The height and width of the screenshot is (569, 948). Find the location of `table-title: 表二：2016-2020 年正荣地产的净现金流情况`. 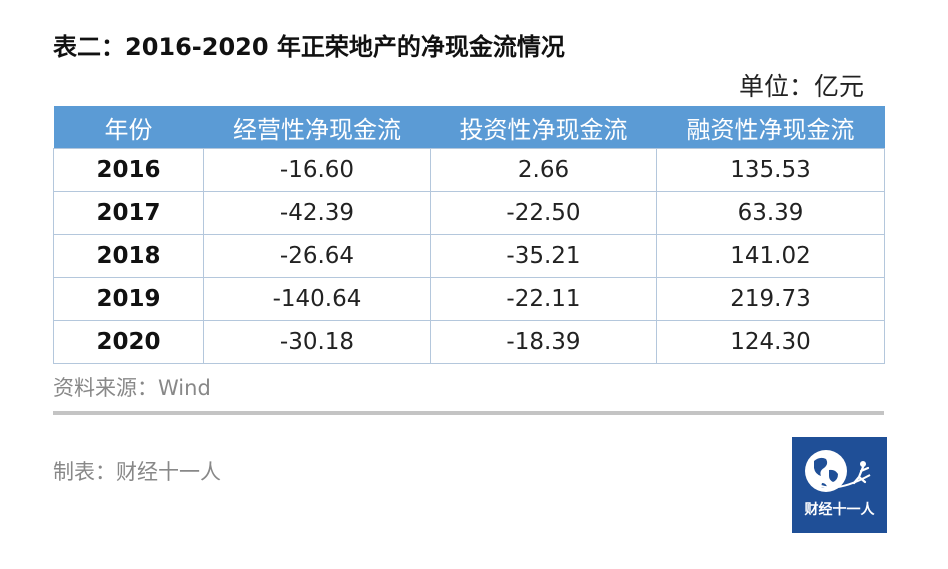

table-title: 表二：2016-2020 年正荣地产的净现金流情况 is located at coordinates (309, 47).